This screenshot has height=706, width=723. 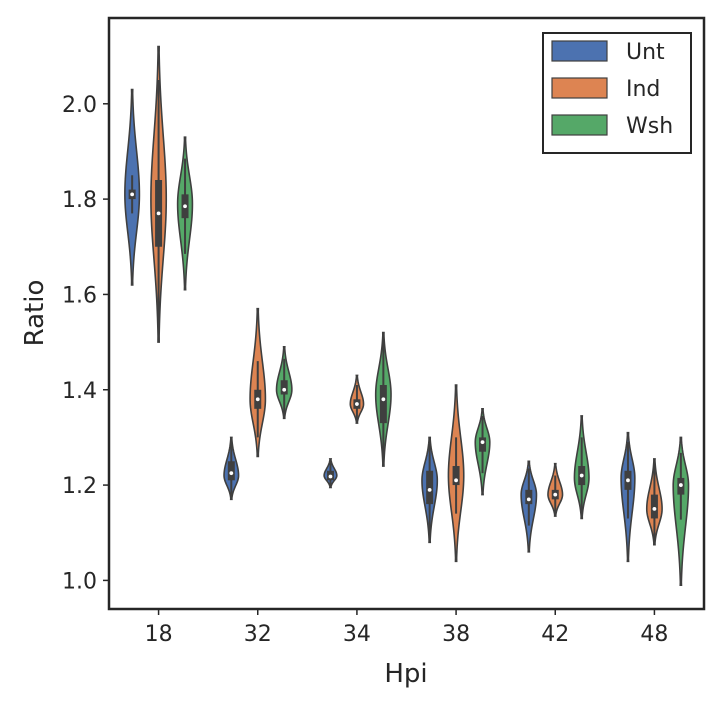 What do you see at coordinates (579, 125) in the screenshot?
I see `legend-swatch-wsh` at bounding box center [579, 125].